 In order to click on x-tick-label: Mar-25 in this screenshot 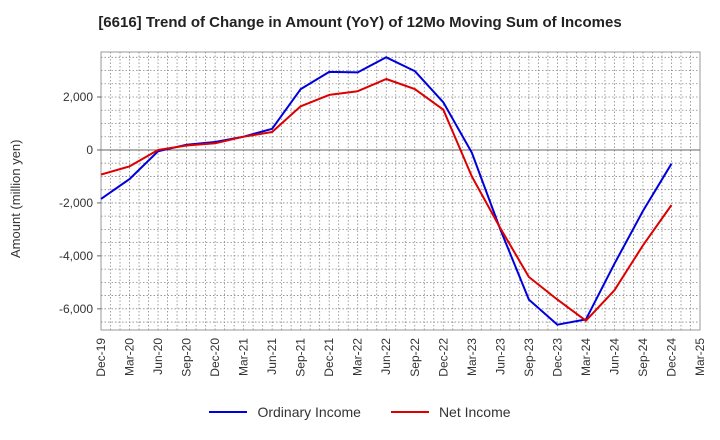, I will do `click(700, 357)`.